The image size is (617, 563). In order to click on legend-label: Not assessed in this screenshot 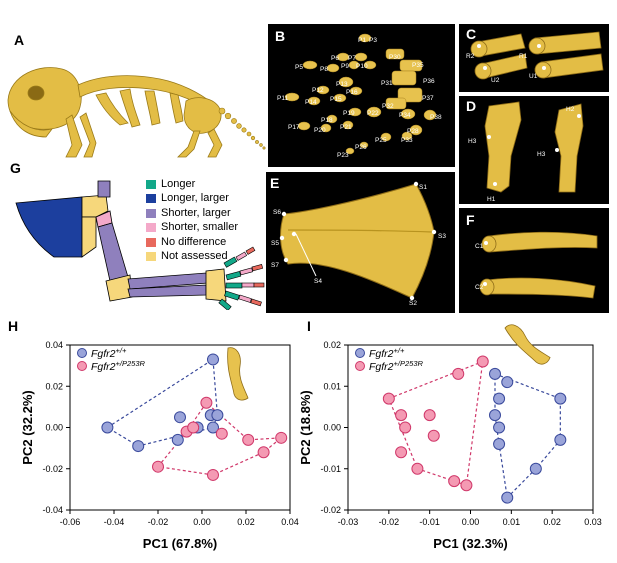, I will do `click(194, 256)`.